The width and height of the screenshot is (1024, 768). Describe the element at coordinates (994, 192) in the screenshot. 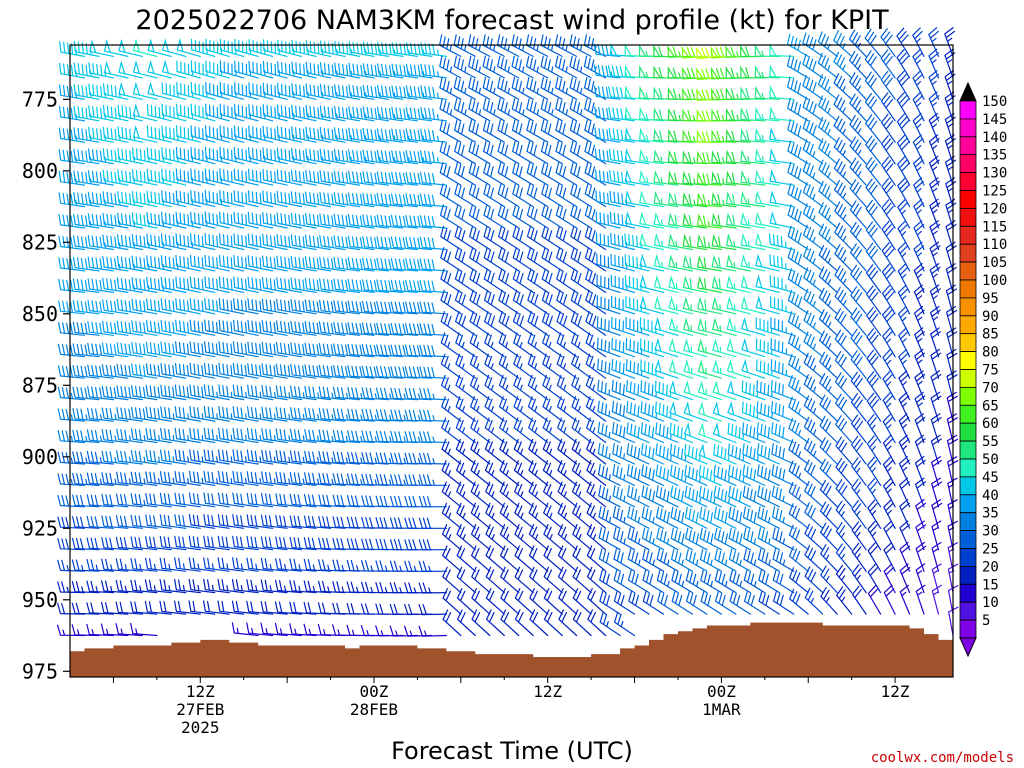

I see `colorbar-label: 125` at that location.